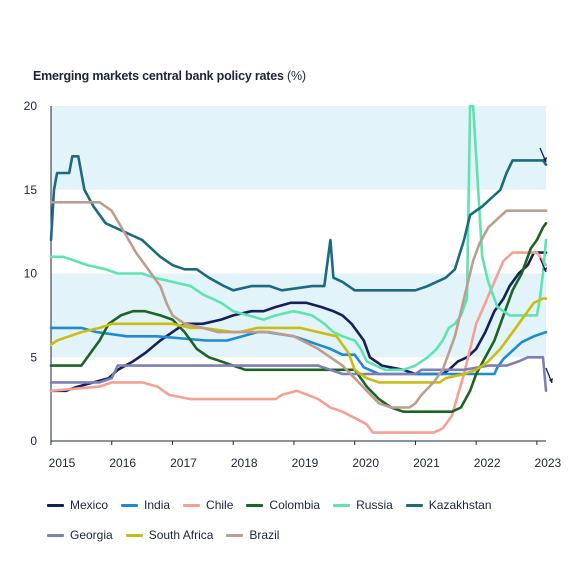 The width and height of the screenshot is (576, 576). What do you see at coordinates (31, 190) in the screenshot?
I see `y-tick-label: 15` at bounding box center [31, 190].